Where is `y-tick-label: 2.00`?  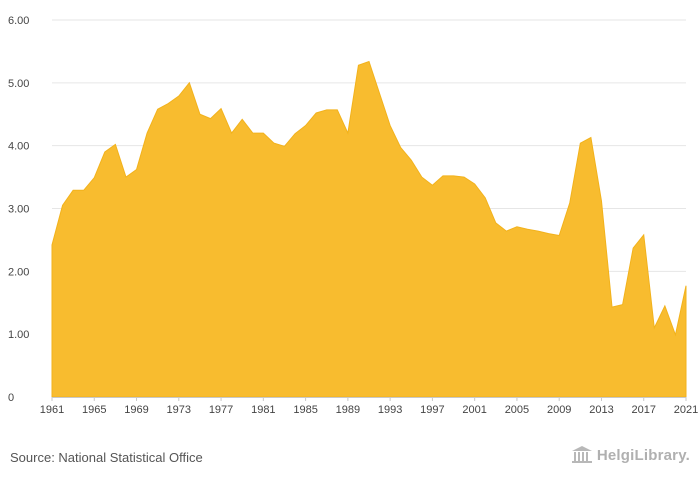
y-tick-label: 2.00 is located at coordinates (18, 272).